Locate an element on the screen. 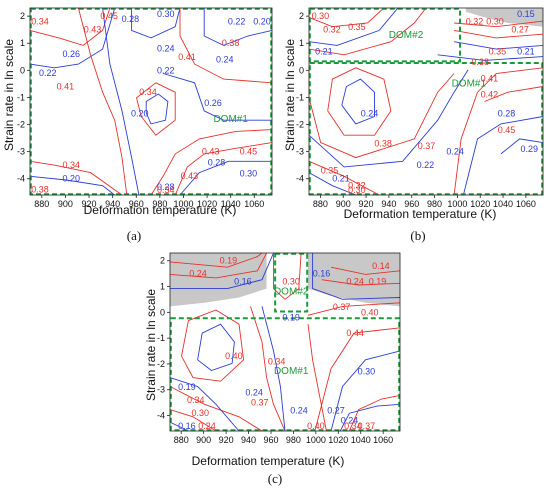 This screenshot has height=490, width=550. contour-label: 0.44 is located at coordinates (355, 333).